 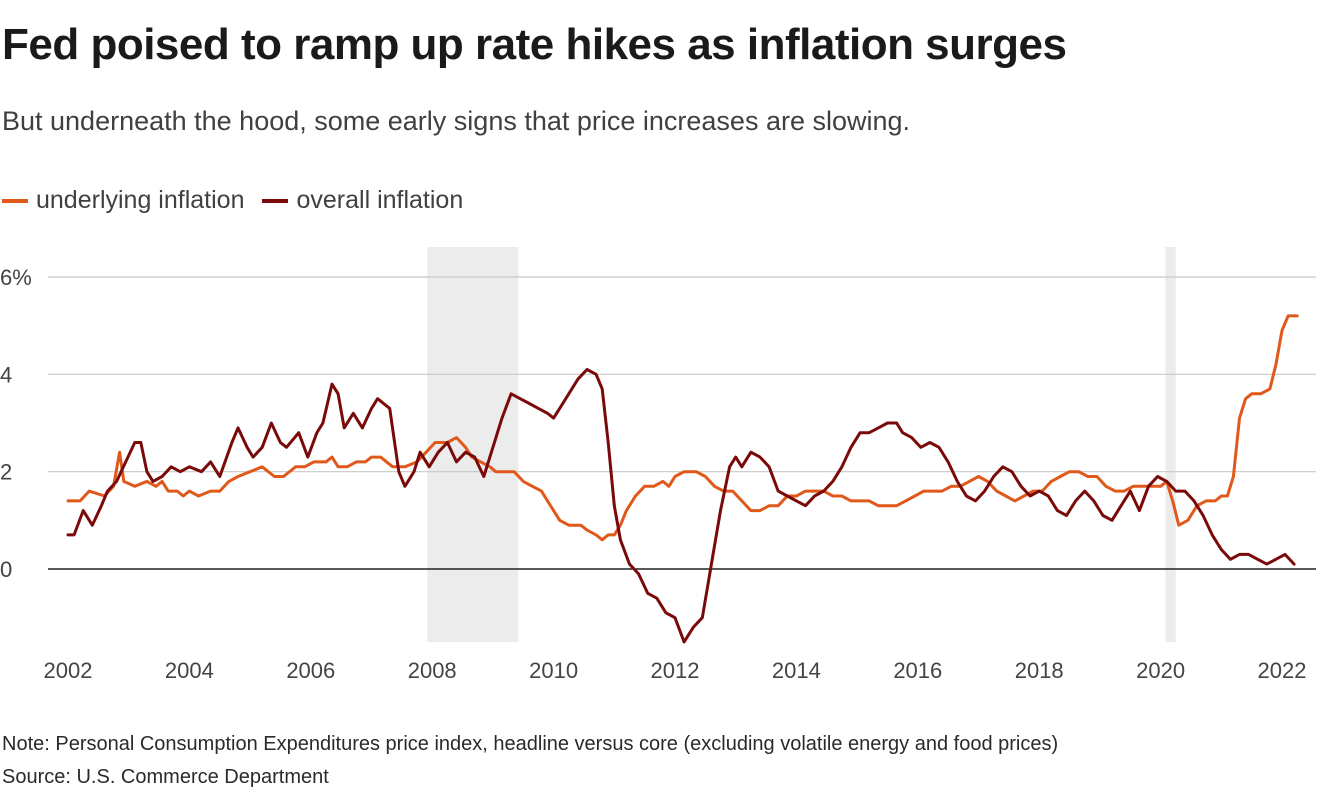 I want to click on legend-item-overall: overall inflation, so click(x=362, y=200).